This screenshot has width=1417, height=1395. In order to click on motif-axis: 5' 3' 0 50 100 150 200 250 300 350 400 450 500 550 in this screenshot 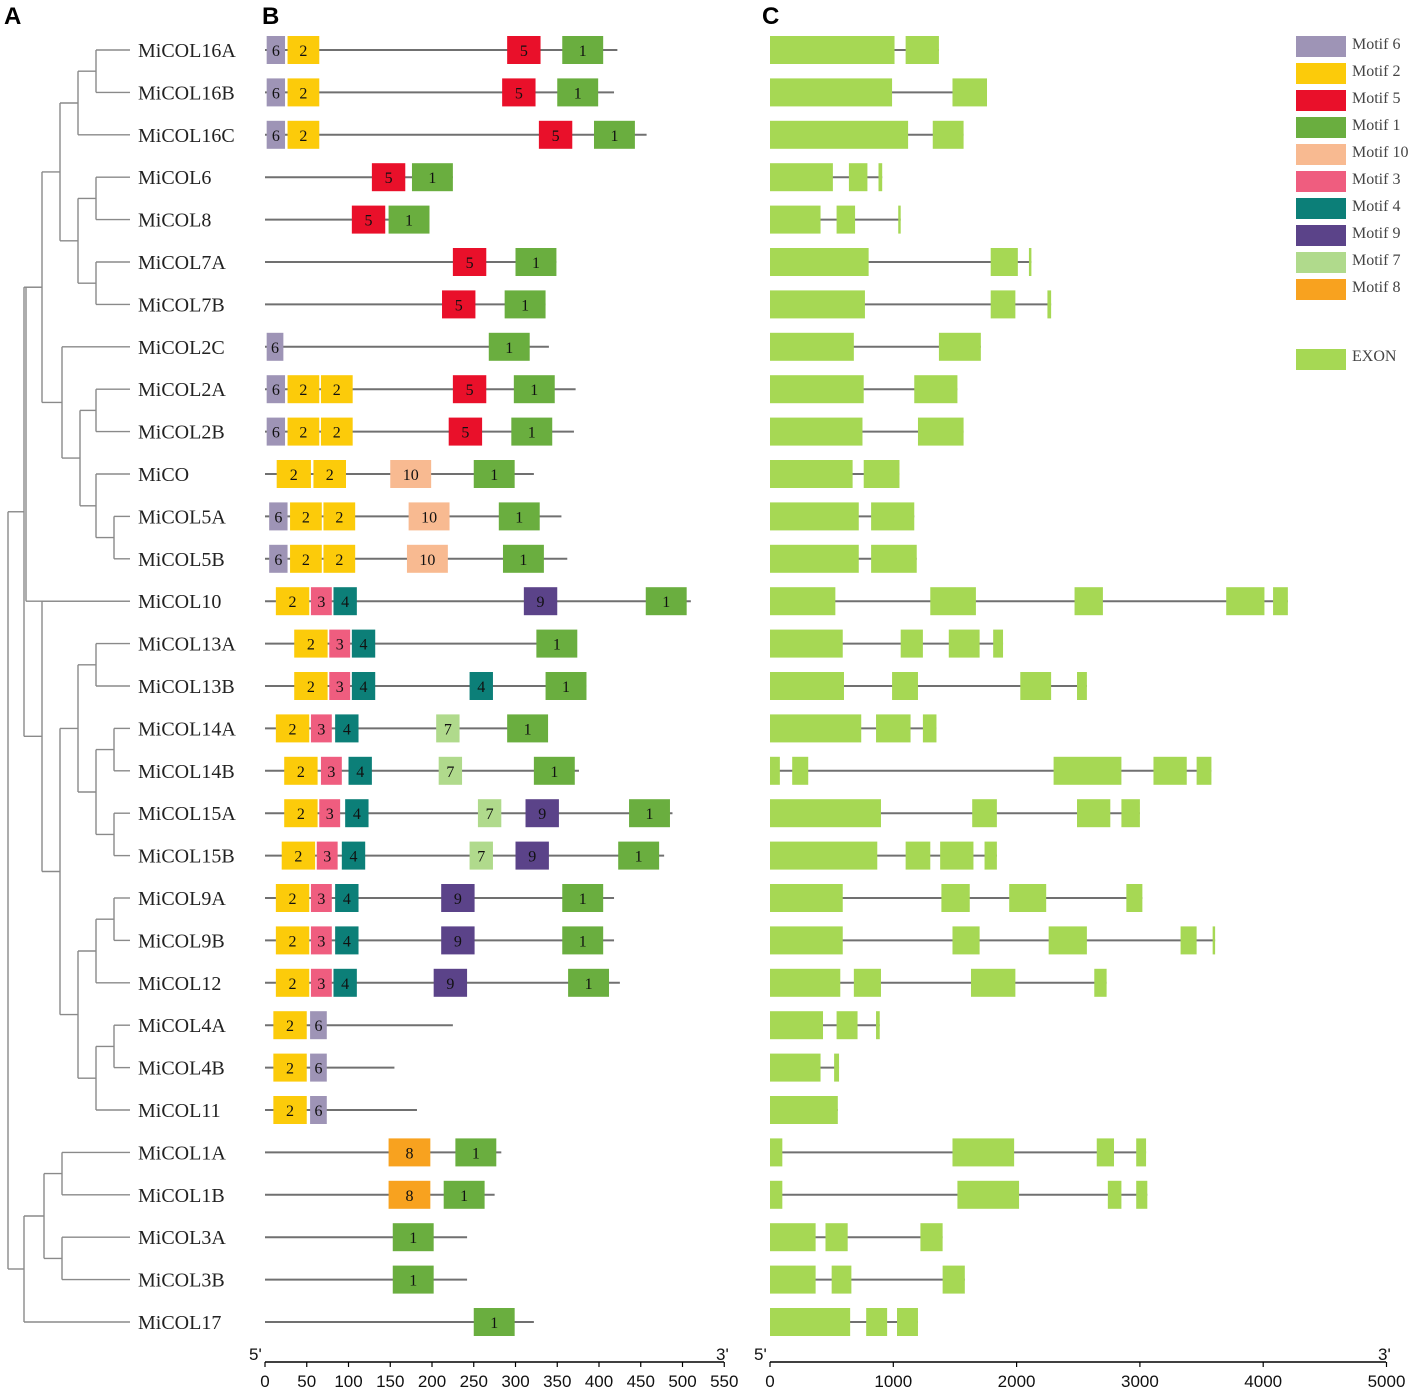, I will do `click(493, 1368)`.